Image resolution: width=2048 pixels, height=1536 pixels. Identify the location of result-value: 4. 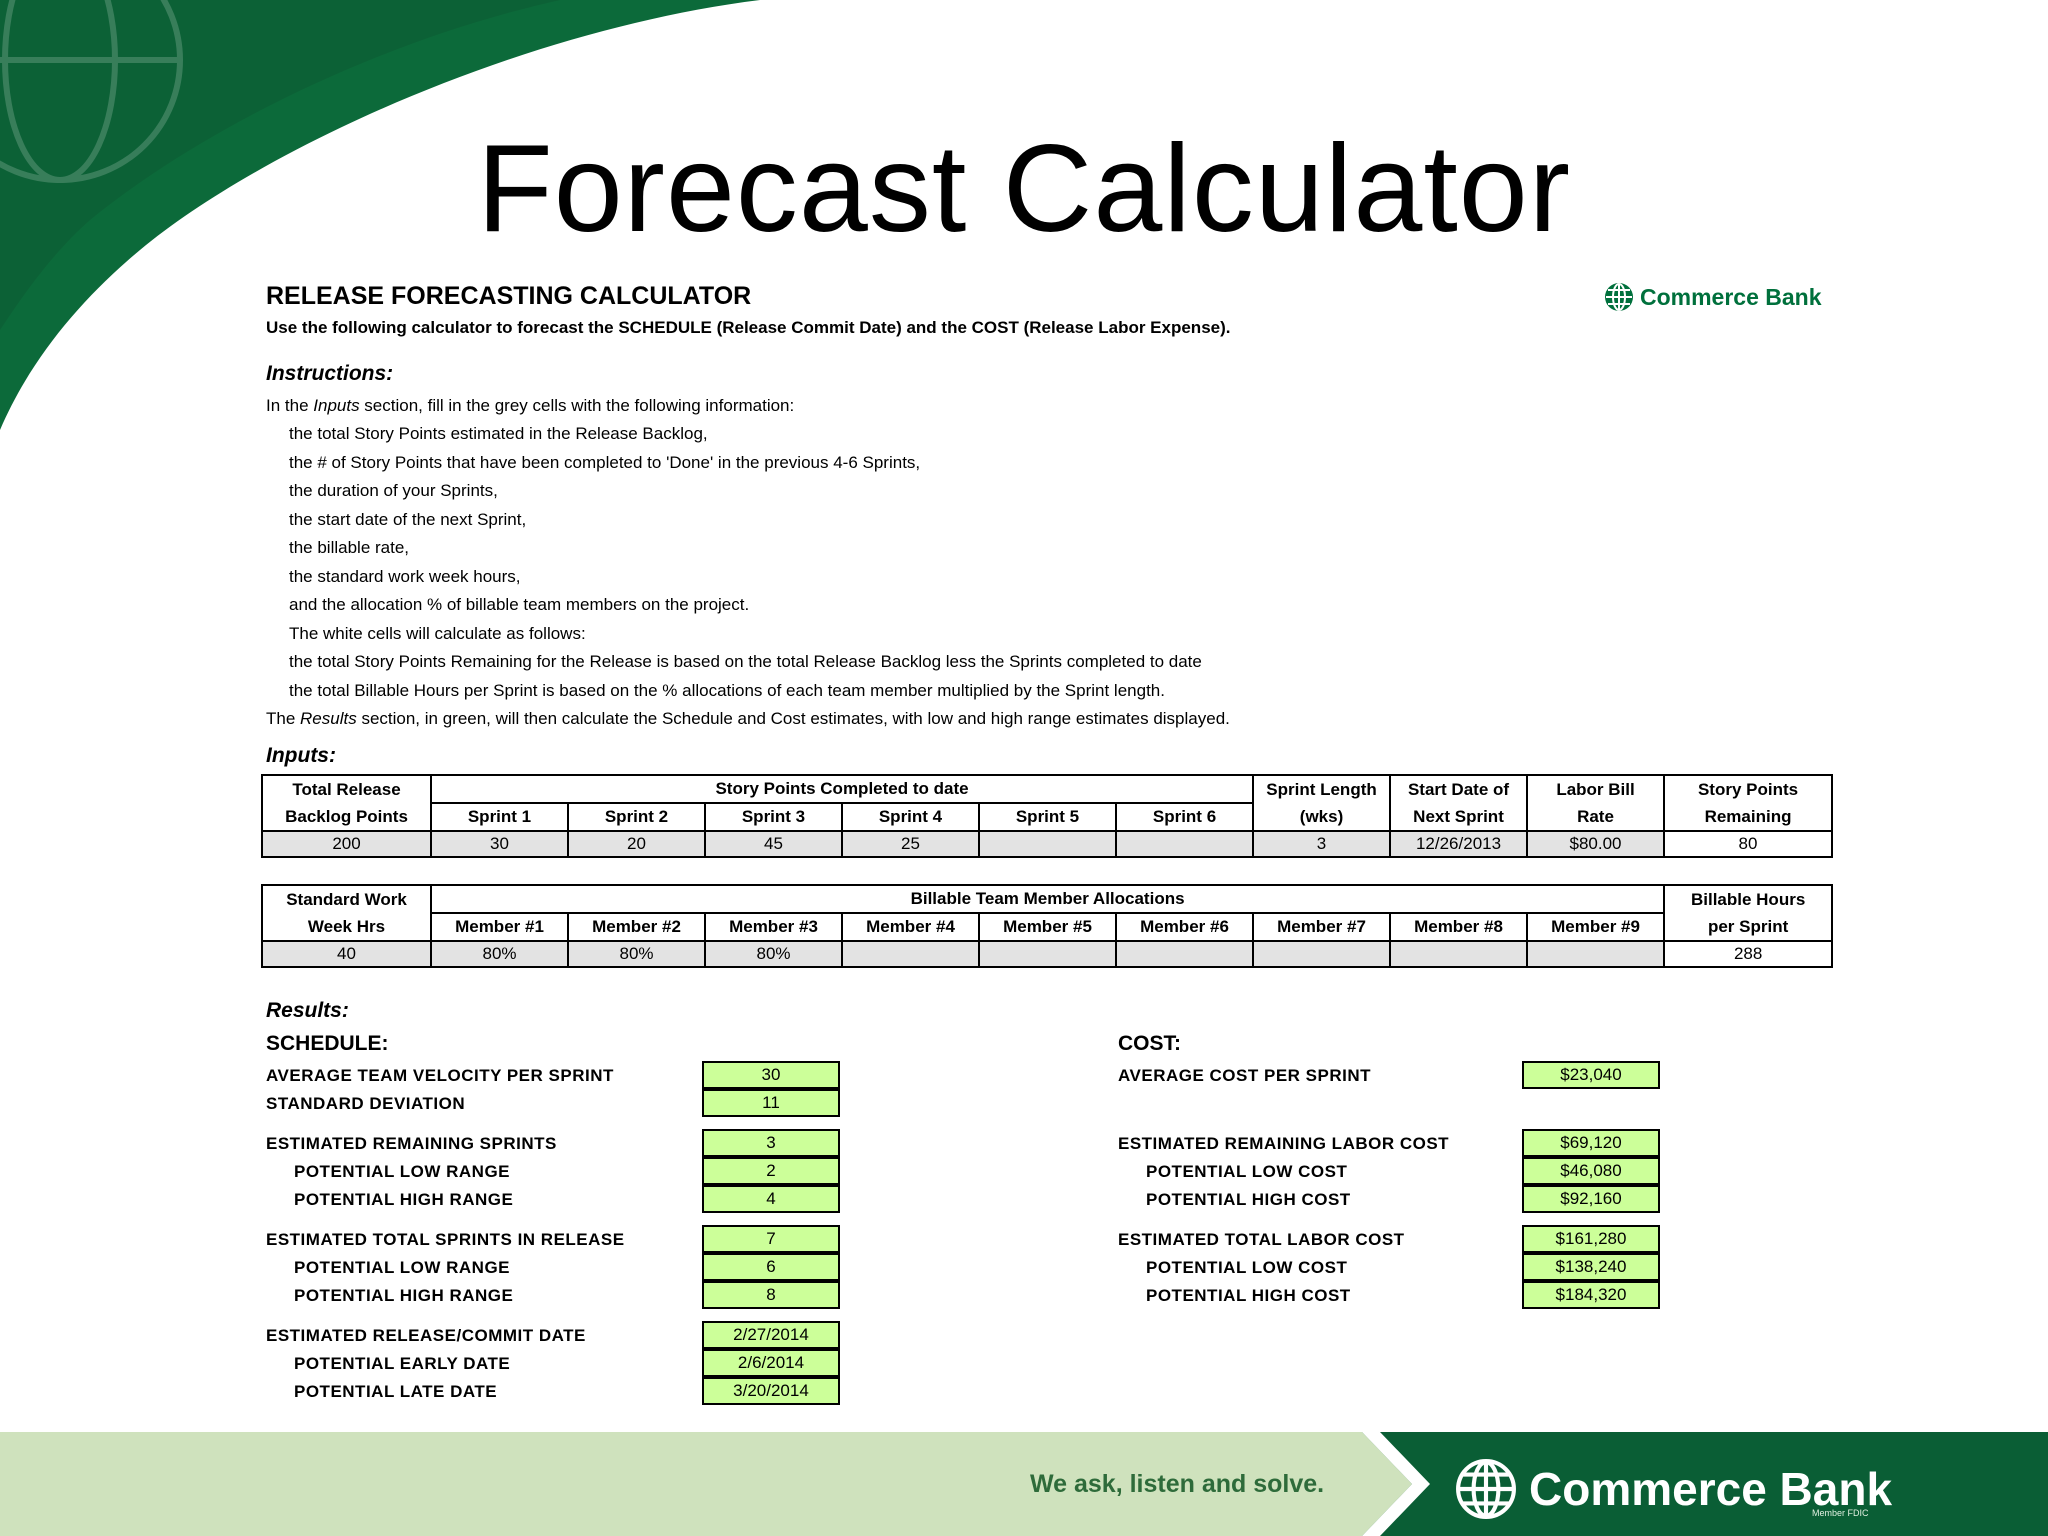
(771, 1199).